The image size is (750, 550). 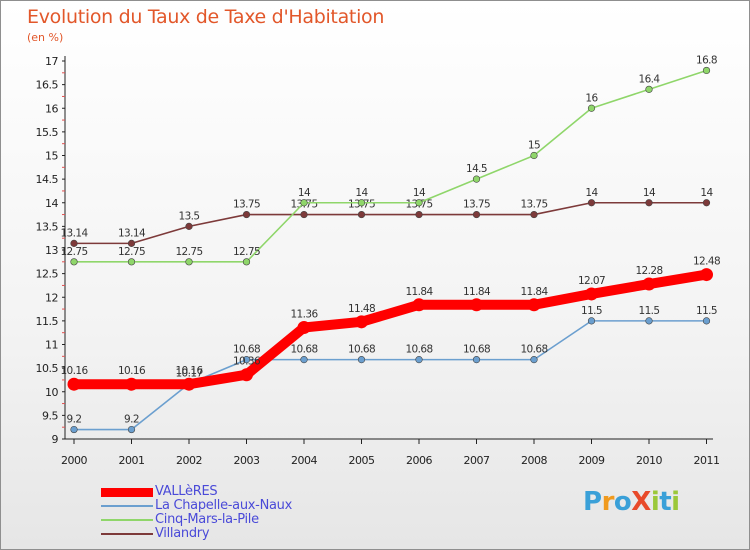 I want to click on legend-label: Cinq-Mars-la-Pile, so click(x=207, y=519).